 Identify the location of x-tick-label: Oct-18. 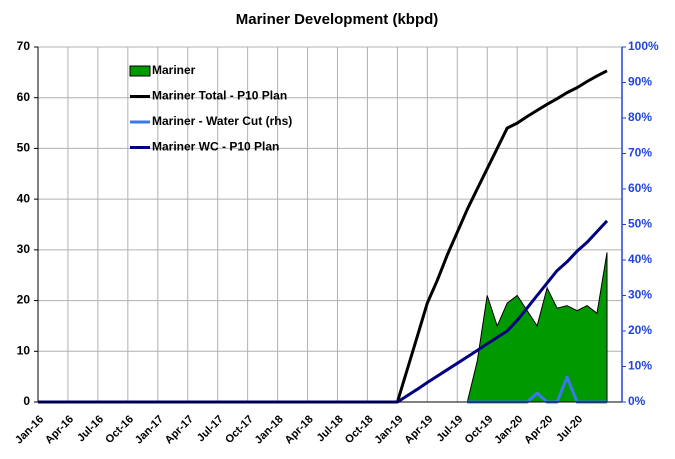
(359, 429).